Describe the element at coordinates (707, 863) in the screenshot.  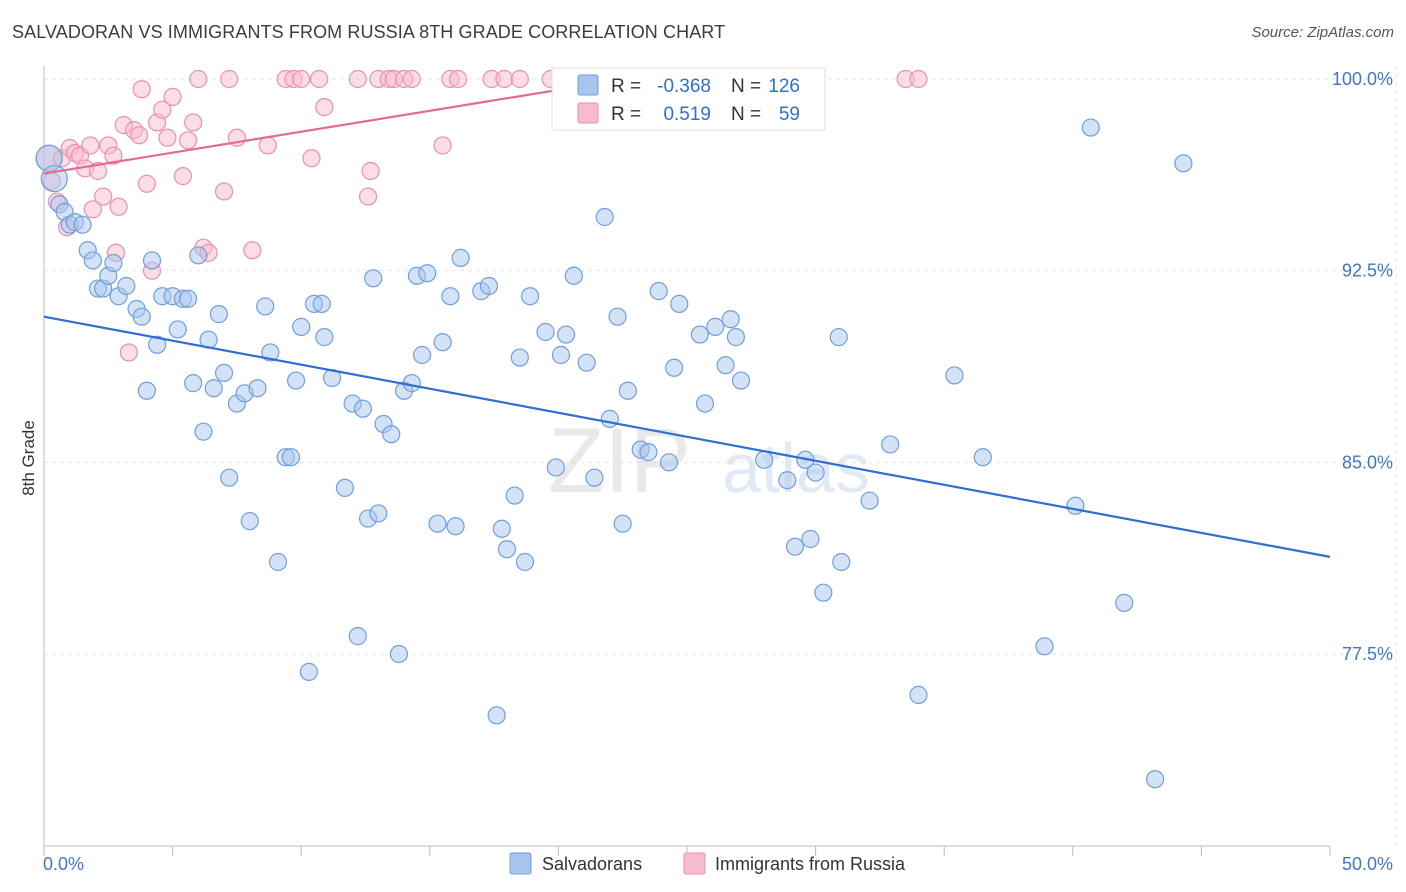
I see `legend: Salvadorans Immigrants from Russia` at that location.